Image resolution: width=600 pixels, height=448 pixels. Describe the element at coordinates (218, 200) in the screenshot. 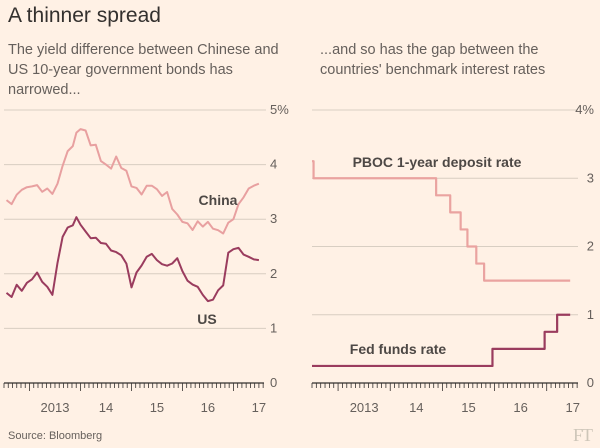

I see `series-label: China` at that location.